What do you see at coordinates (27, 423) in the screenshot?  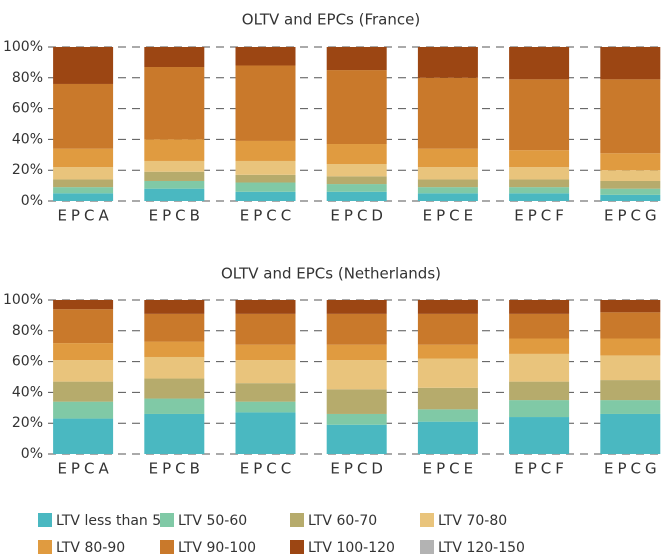 I see `y-tick-label: 20%` at bounding box center [27, 423].